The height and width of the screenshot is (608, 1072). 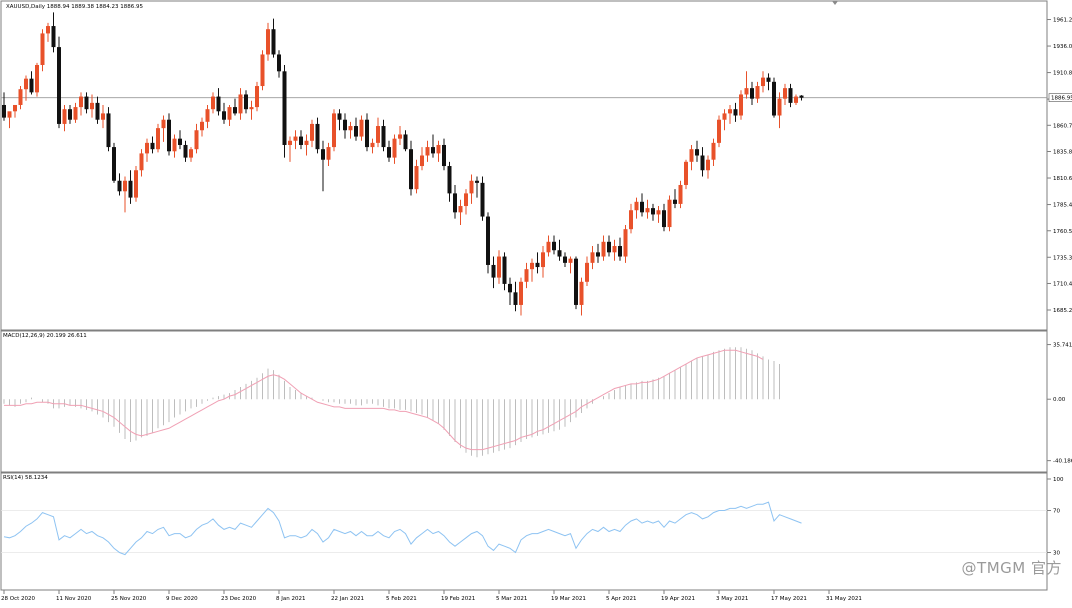 What do you see at coordinates (1062, 47) in the screenshot?
I see `price-tick-label: 1936.00` at bounding box center [1062, 47].